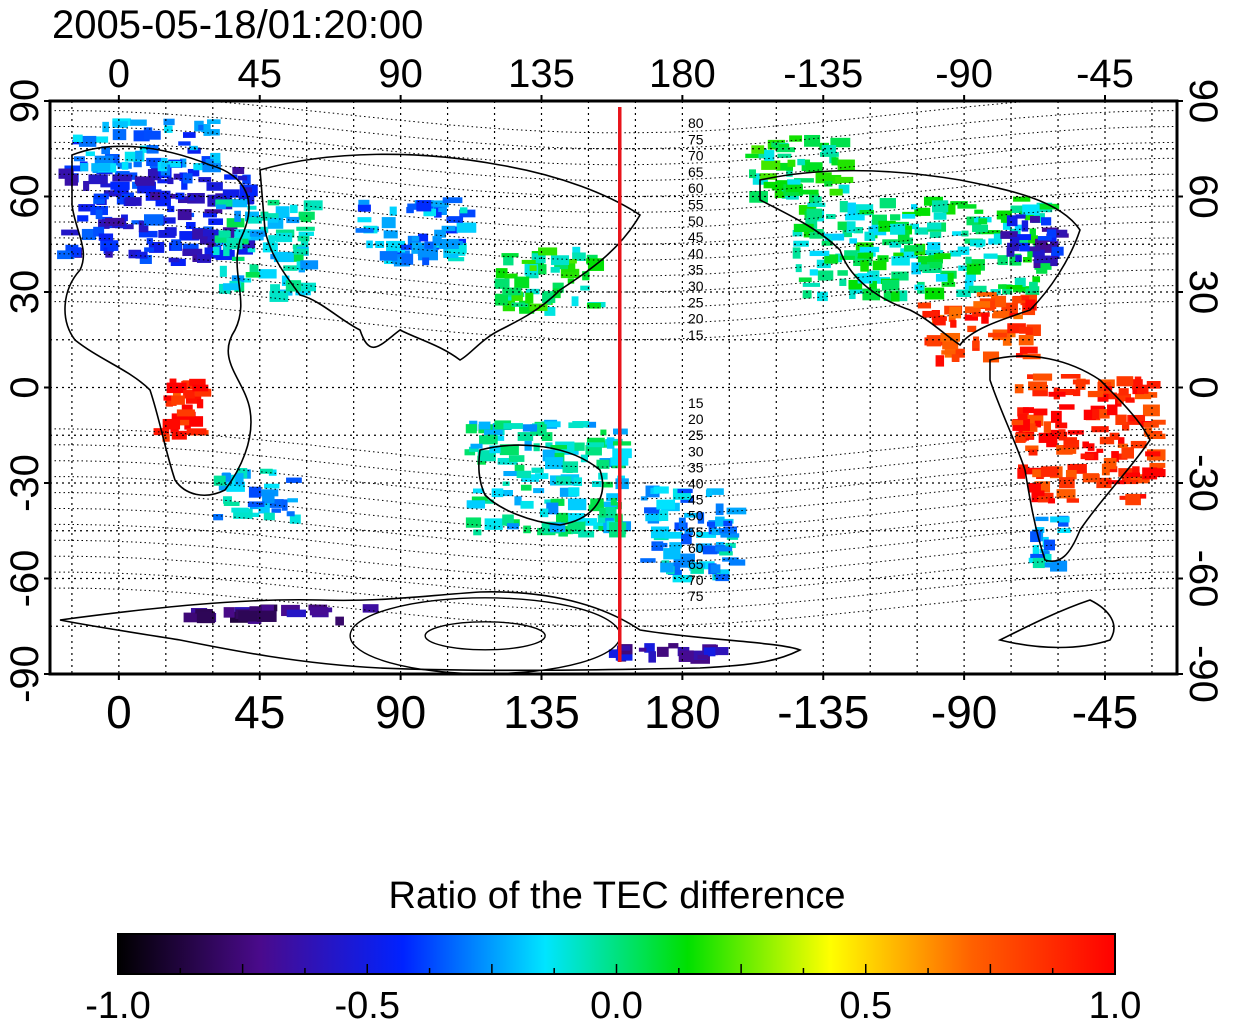 The width and height of the screenshot is (1240, 1024). Describe the element at coordinates (616, 1004) in the screenshot. I see `colorbar-label: 0.0` at that location.